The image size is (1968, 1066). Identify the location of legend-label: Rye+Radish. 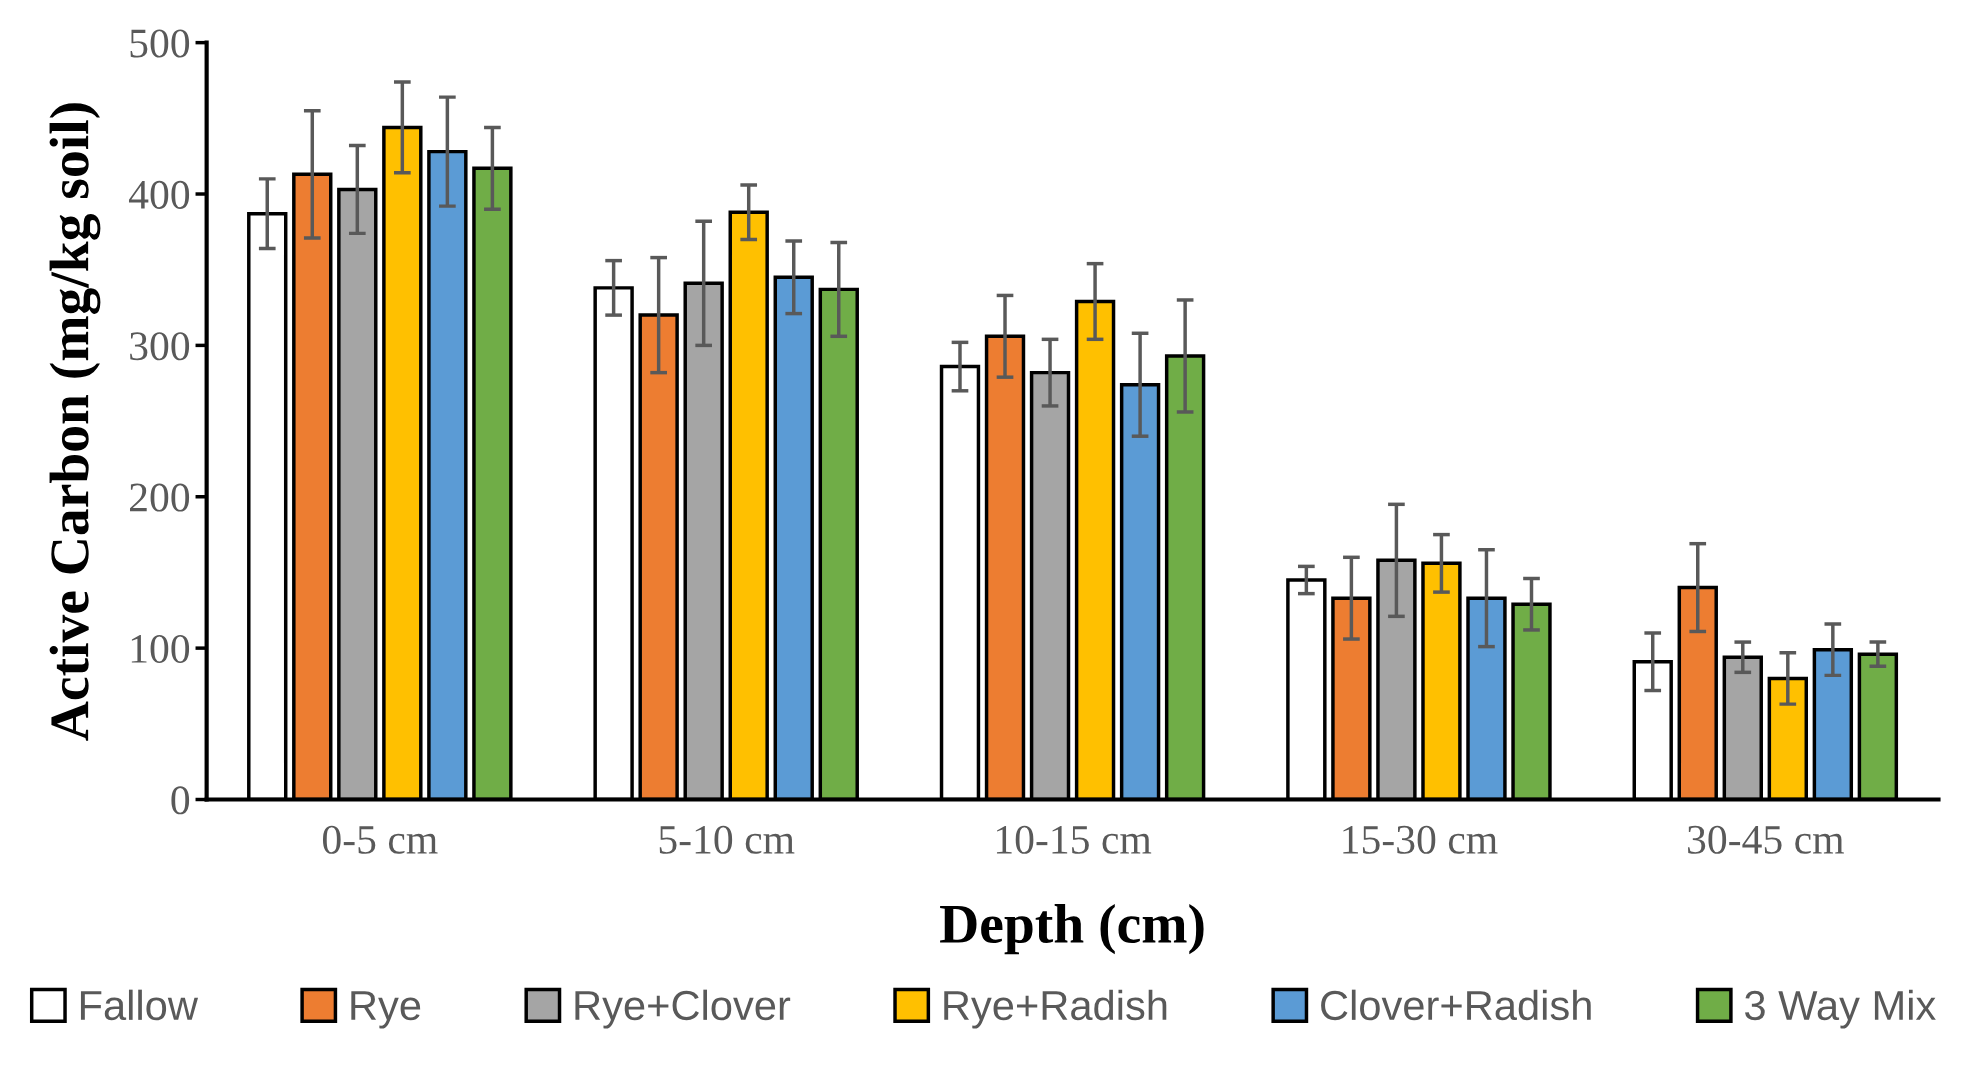
(1055, 1009).